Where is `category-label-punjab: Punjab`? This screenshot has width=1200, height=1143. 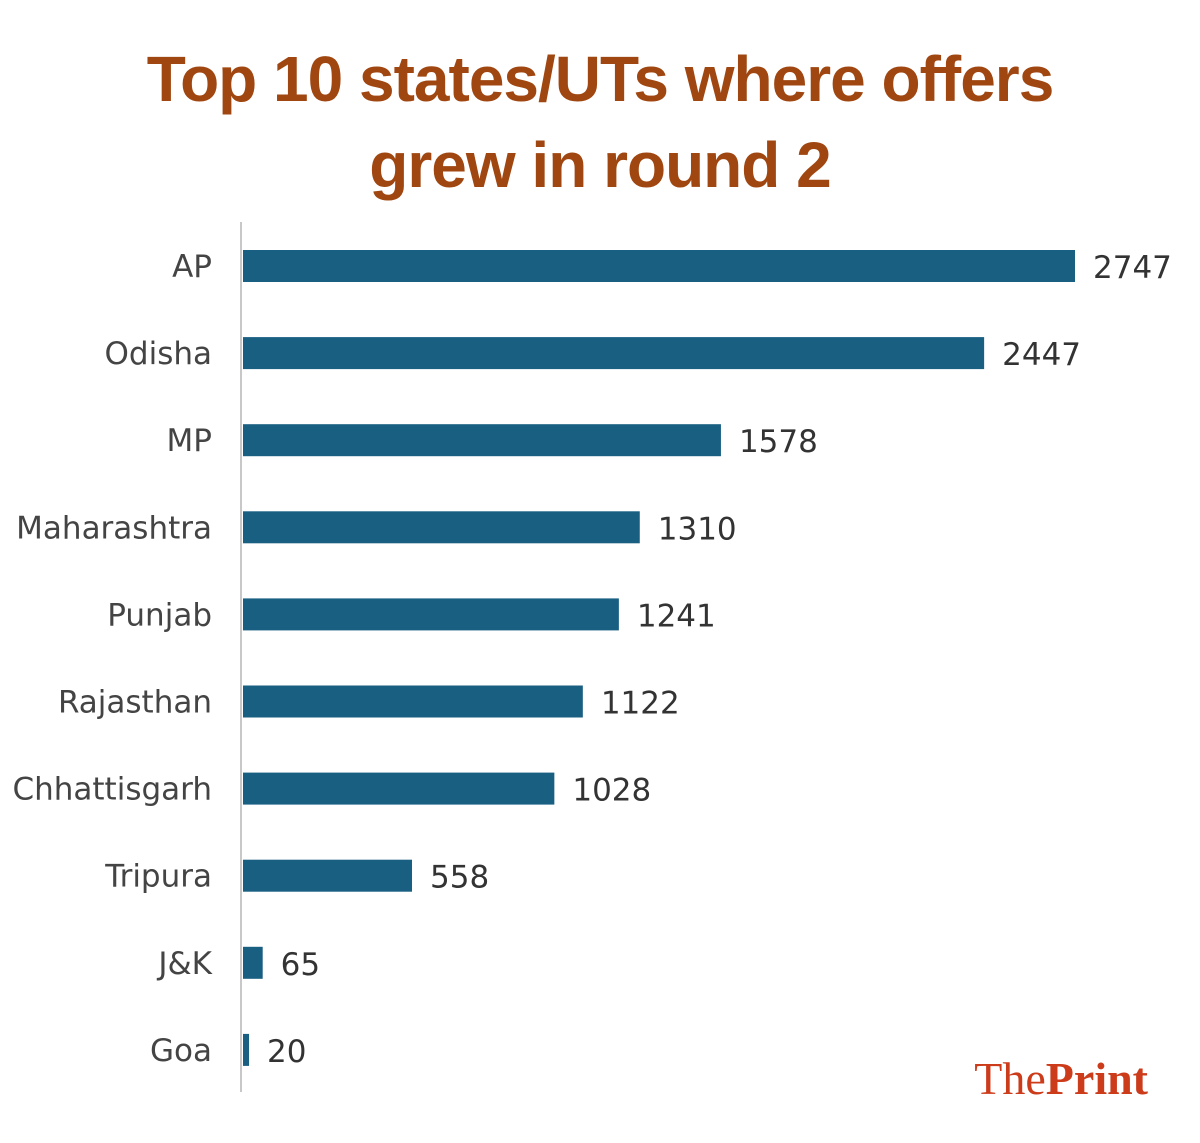
category-label-punjab: Punjab is located at coordinates (159, 615).